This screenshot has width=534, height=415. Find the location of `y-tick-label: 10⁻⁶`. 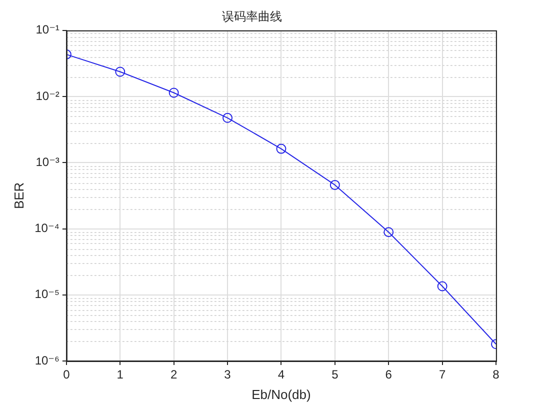

y-tick-label: 10⁻⁶ is located at coordinates (47, 360).